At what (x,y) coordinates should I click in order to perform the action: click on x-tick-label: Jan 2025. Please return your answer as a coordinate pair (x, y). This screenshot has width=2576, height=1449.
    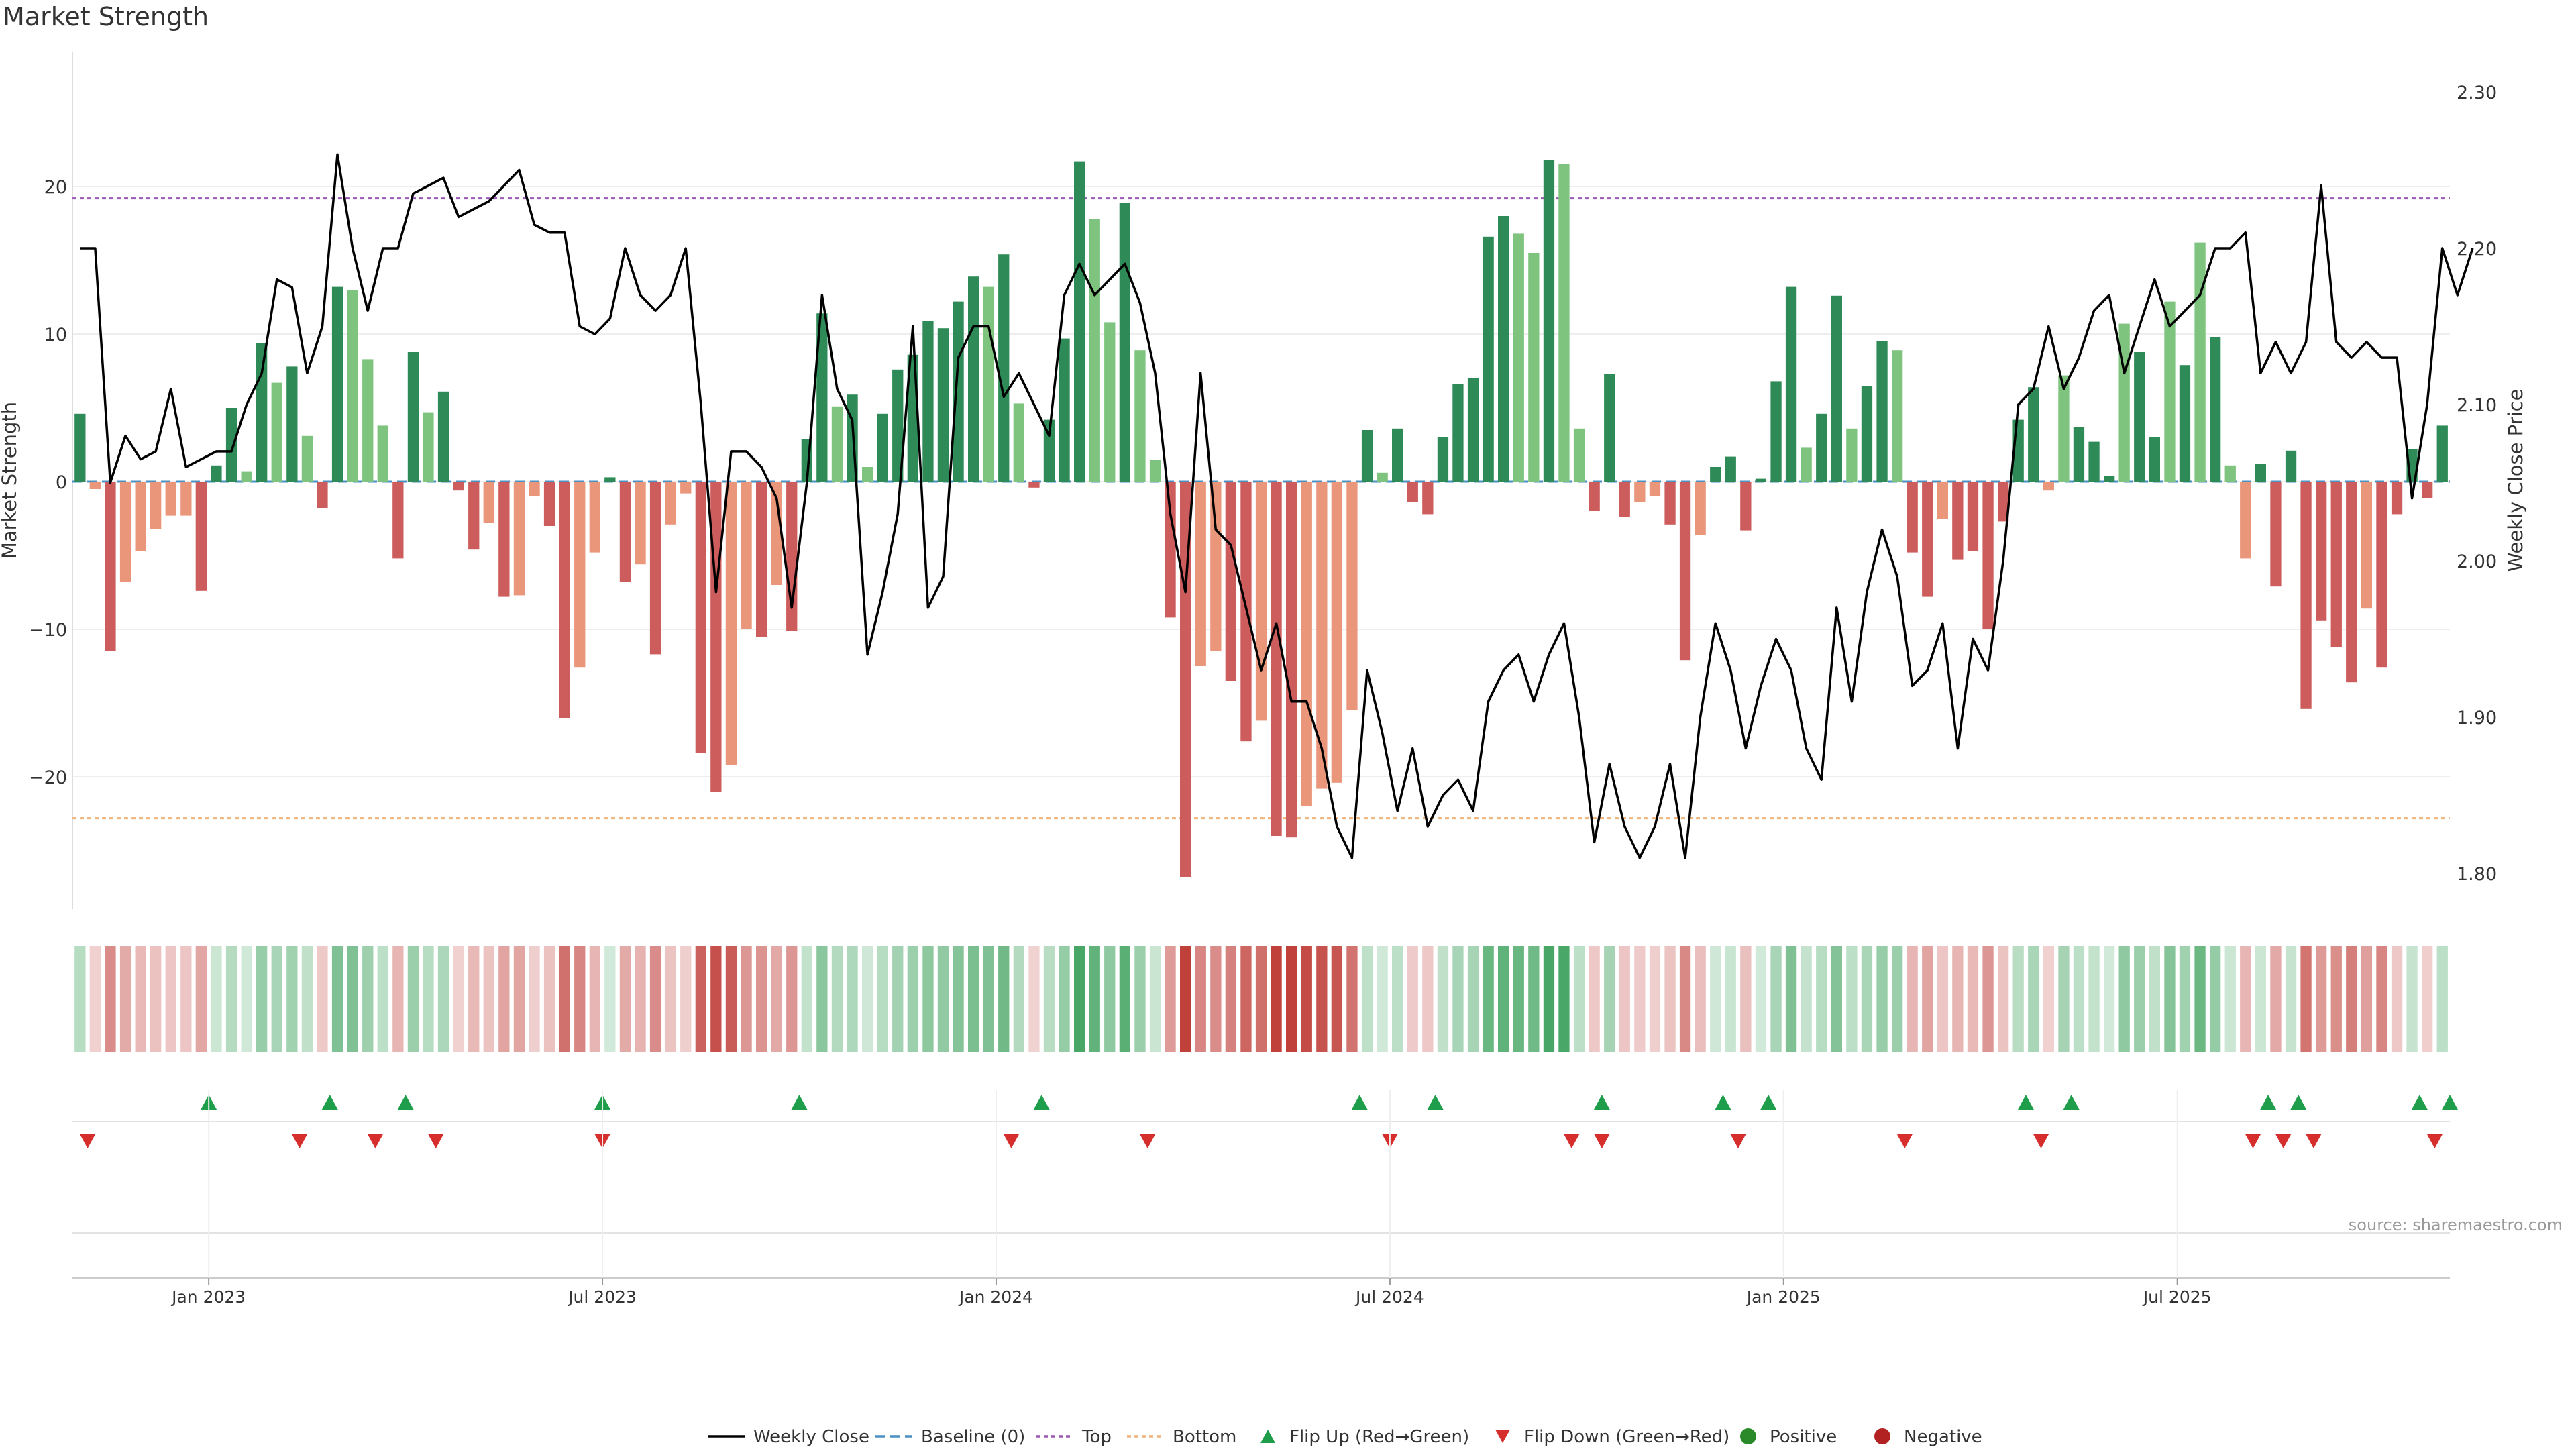
    Looking at the image, I should click on (1783, 1297).